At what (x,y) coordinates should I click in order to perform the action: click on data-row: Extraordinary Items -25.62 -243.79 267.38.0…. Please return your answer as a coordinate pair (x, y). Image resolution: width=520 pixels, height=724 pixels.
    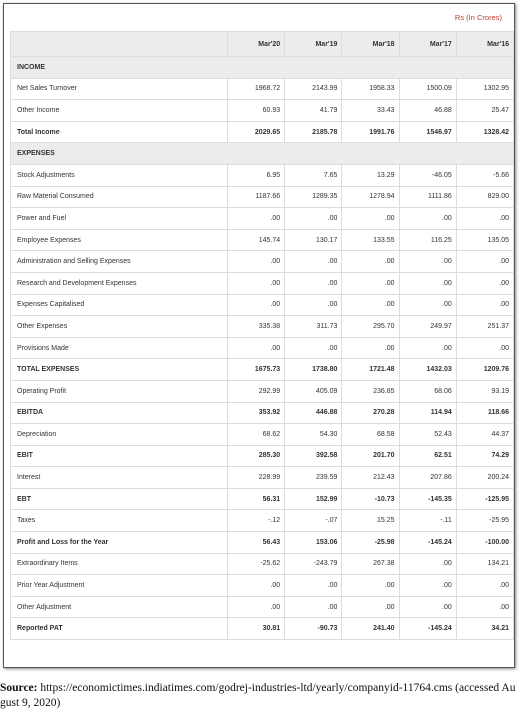
    Looking at the image, I should click on (262, 564).